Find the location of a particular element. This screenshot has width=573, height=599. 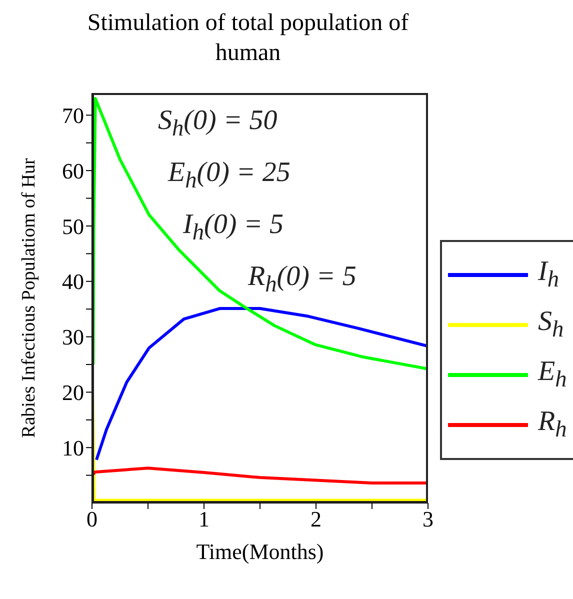

x-tick-label: 2 is located at coordinates (316, 519).